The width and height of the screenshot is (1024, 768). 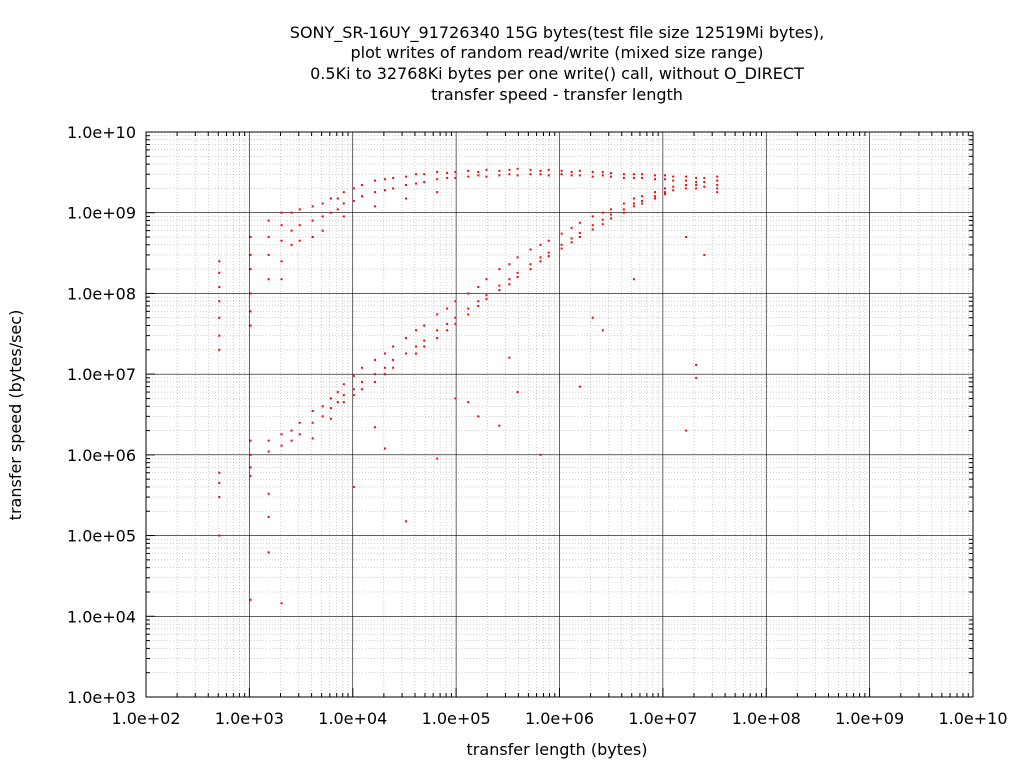 I want to click on x-tick-label: 1.0e+10, so click(x=972, y=718).